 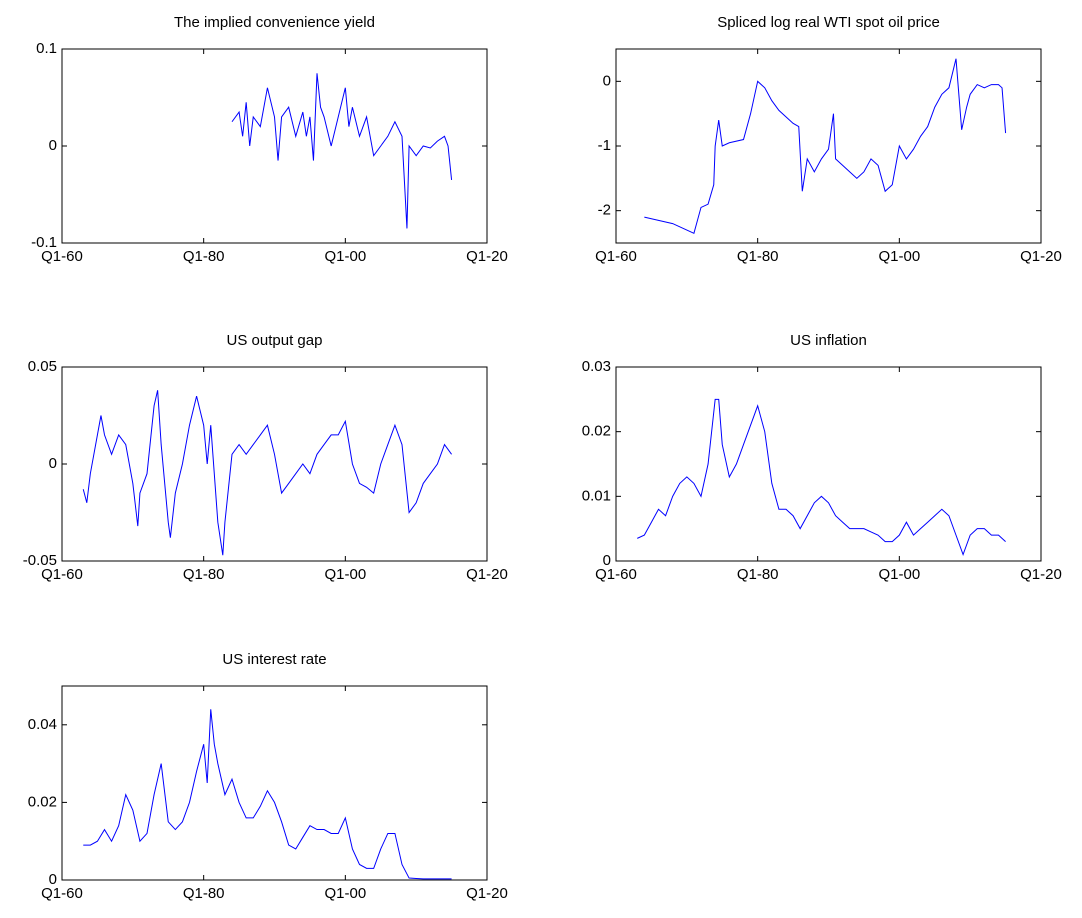 What do you see at coordinates (42, 724) in the screenshot?
I see `y-tick-label: 0.04` at bounding box center [42, 724].